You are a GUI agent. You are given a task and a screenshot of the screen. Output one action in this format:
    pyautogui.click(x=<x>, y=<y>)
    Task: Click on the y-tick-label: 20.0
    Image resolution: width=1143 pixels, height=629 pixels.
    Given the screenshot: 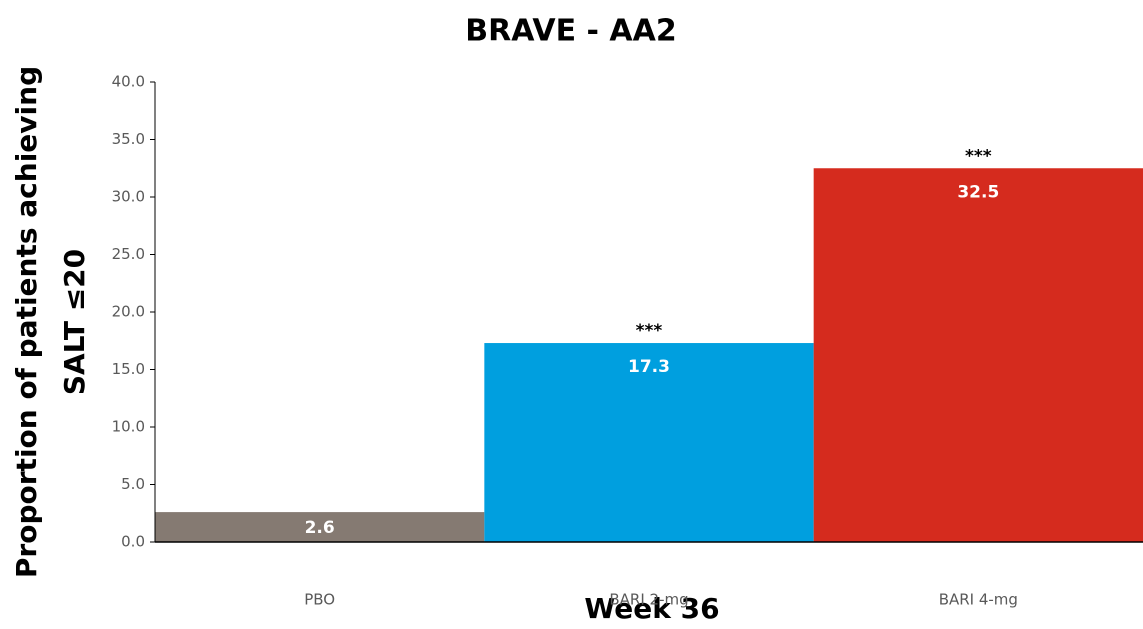 What is the action you would take?
    pyautogui.click(x=128, y=312)
    